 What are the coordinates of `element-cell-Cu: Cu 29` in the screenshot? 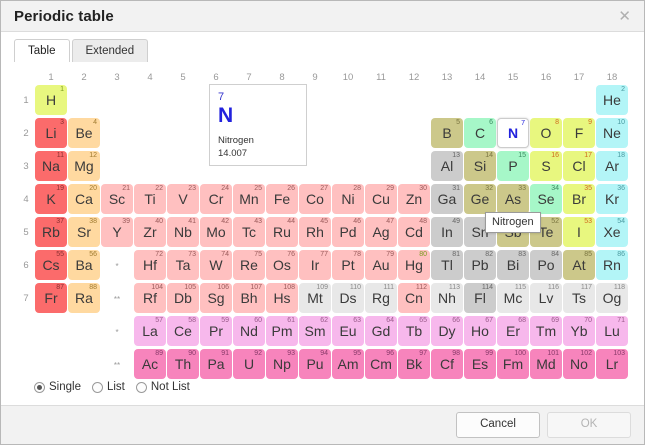 It's located at (381, 199).